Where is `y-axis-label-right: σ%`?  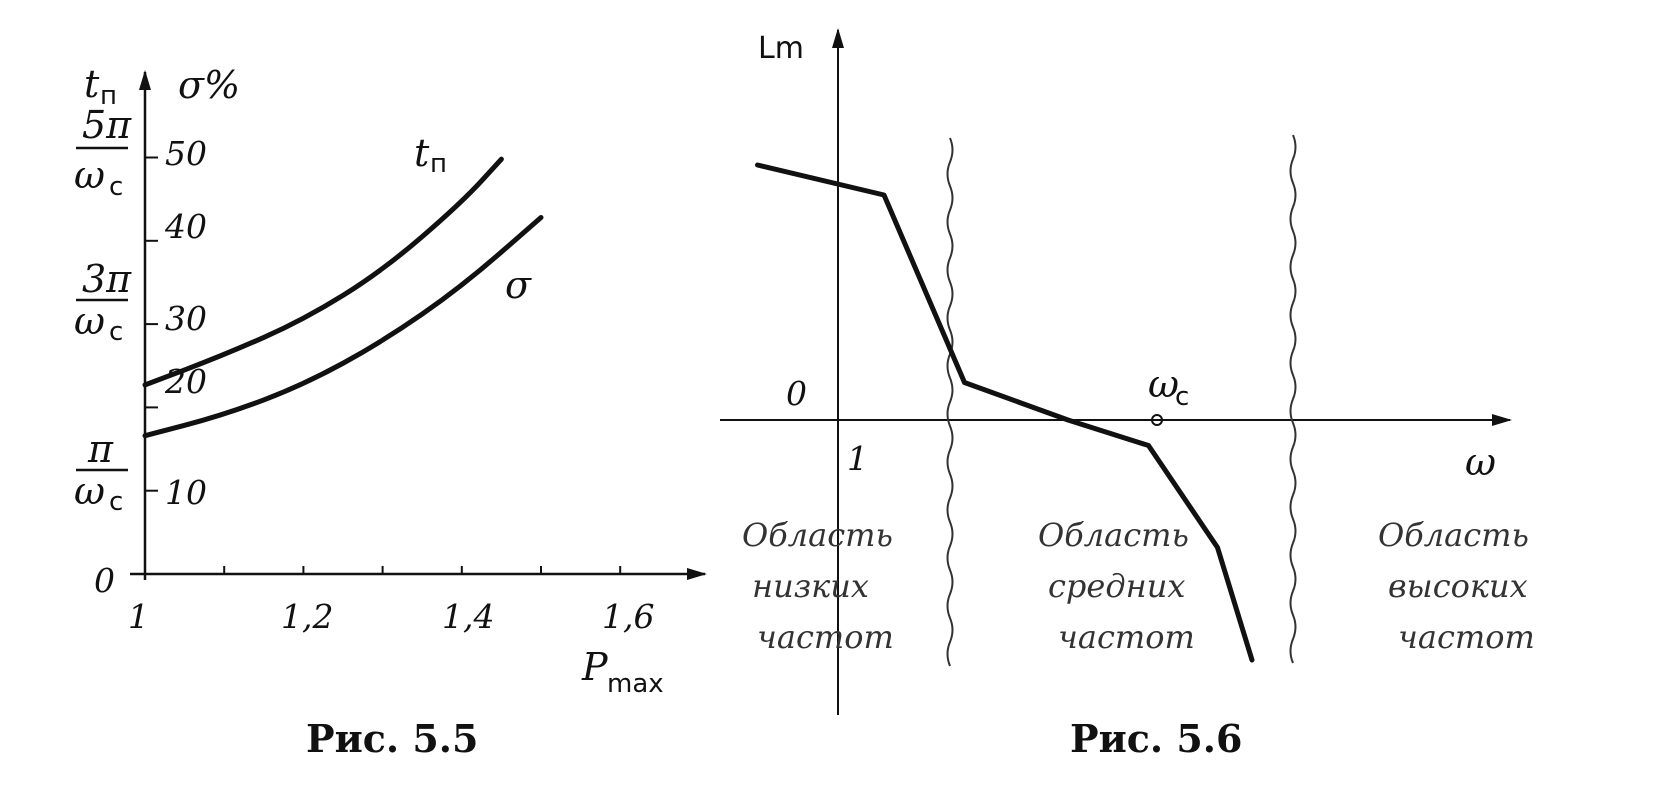
y-axis-label-right: σ% is located at coordinates (209, 85).